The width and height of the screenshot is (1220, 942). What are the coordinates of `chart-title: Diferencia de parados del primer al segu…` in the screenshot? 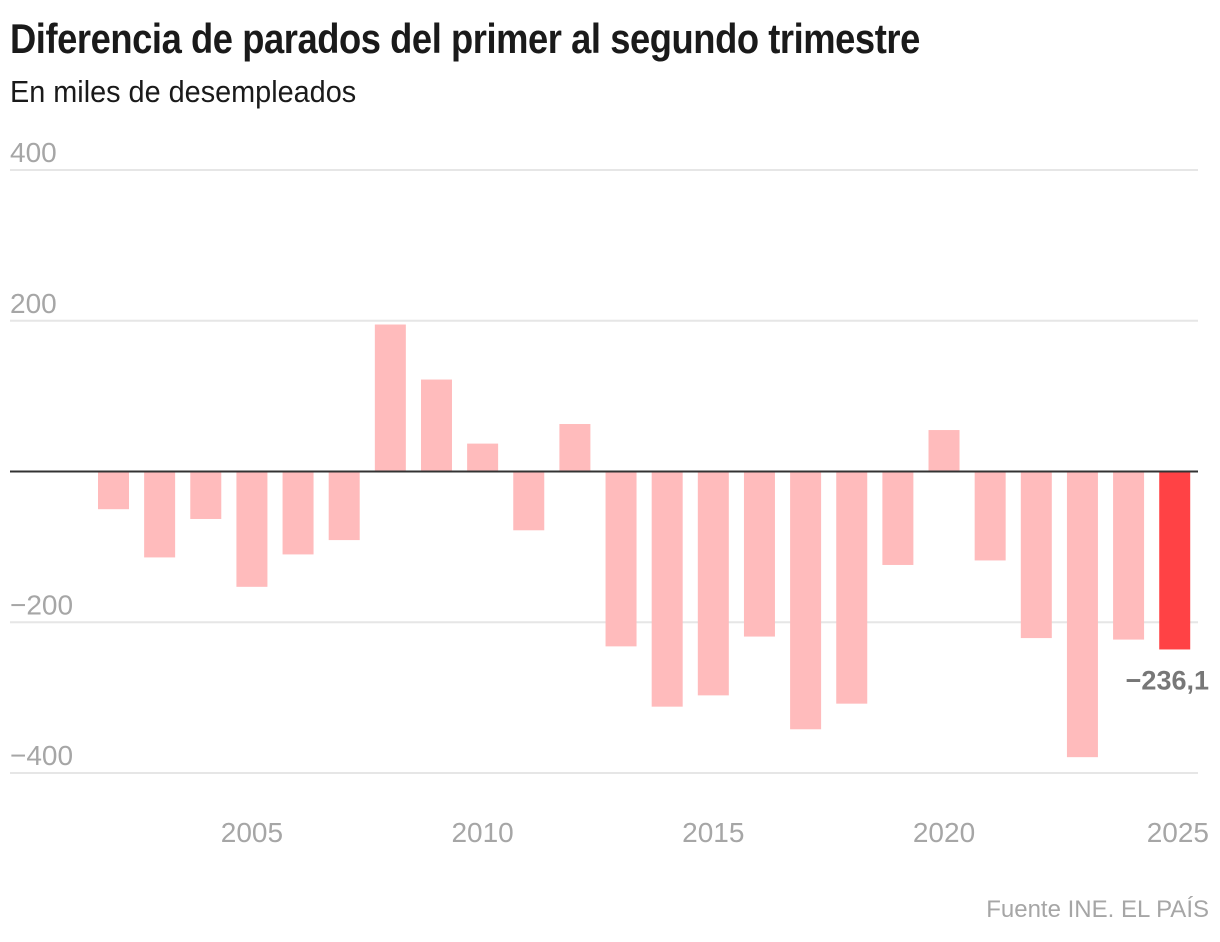 It's located at (465, 38).